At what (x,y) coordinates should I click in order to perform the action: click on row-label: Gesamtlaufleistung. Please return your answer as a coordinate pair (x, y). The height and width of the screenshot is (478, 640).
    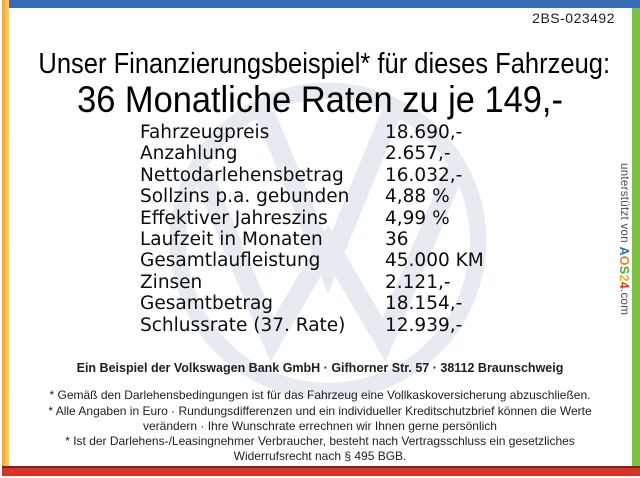
    Looking at the image, I should click on (230, 261).